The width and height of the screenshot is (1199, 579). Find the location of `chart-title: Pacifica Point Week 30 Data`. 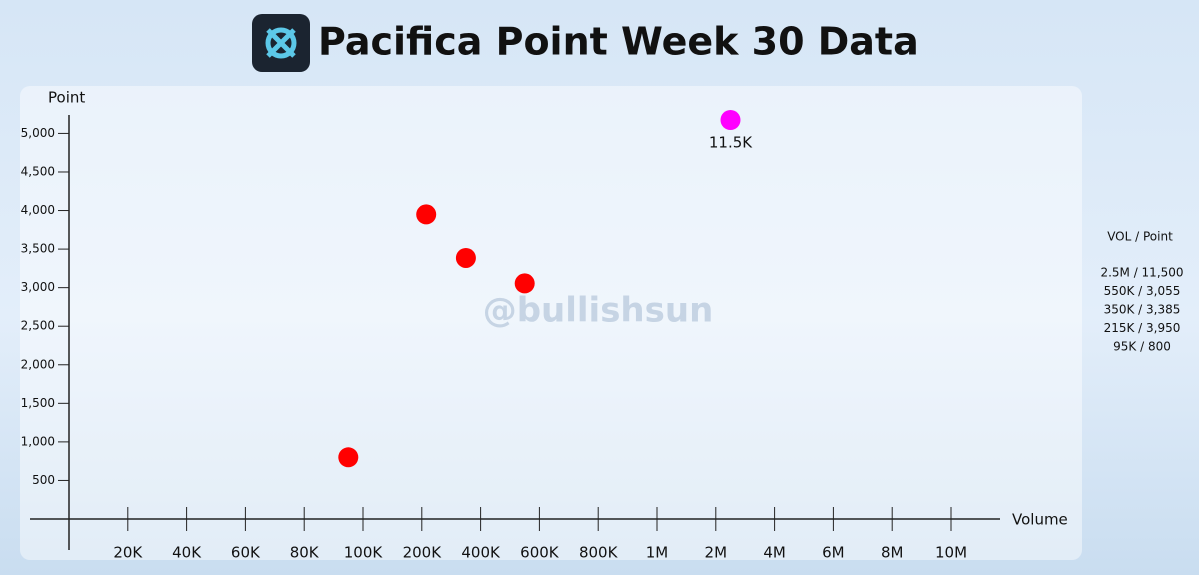

chart-title: Pacifica Point Week 30 Data is located at coordinates (618, 42).